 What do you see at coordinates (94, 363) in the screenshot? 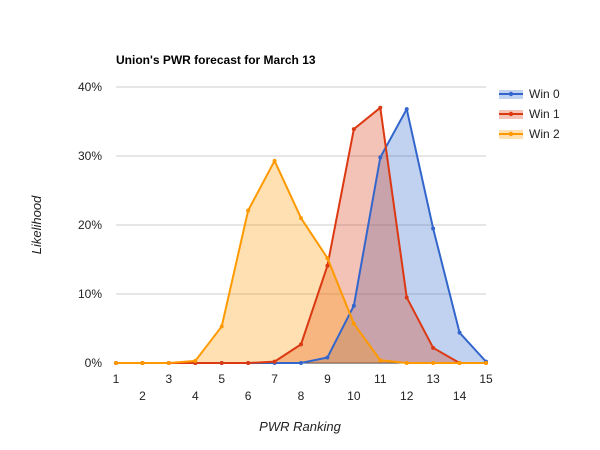
I see `y-tick-label: 0%` at bounding box center [94, 363].